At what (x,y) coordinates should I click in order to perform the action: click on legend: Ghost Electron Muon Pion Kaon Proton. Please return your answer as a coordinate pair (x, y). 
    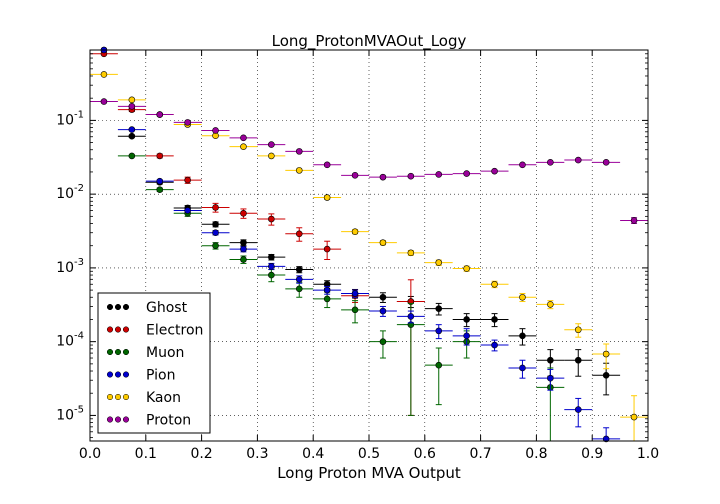
    Looking at the image, I should click on (154, 363).